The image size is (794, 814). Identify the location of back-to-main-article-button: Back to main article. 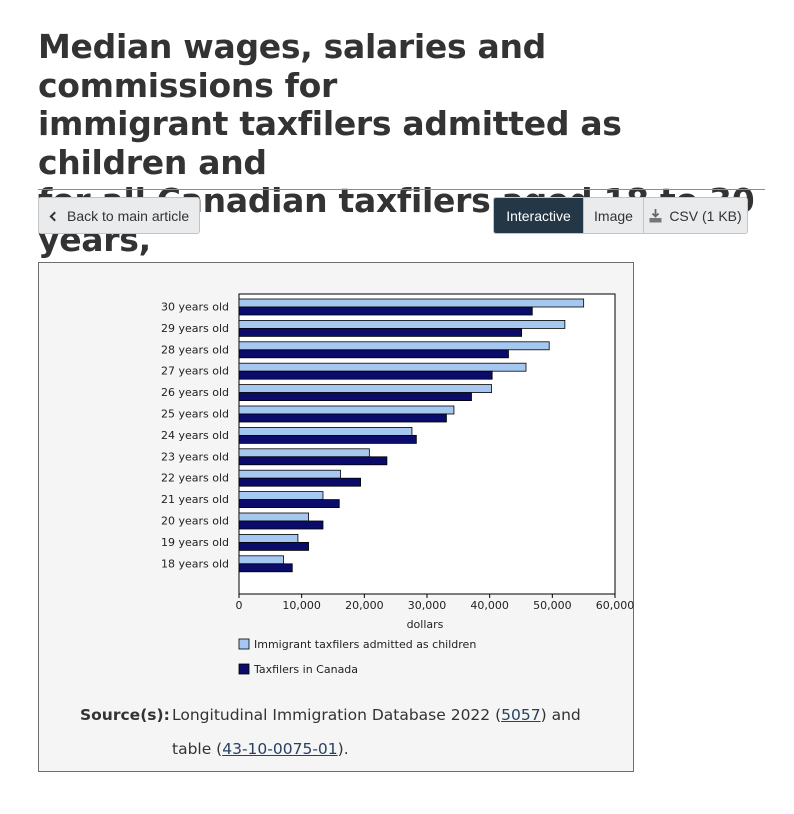
(119, 215).